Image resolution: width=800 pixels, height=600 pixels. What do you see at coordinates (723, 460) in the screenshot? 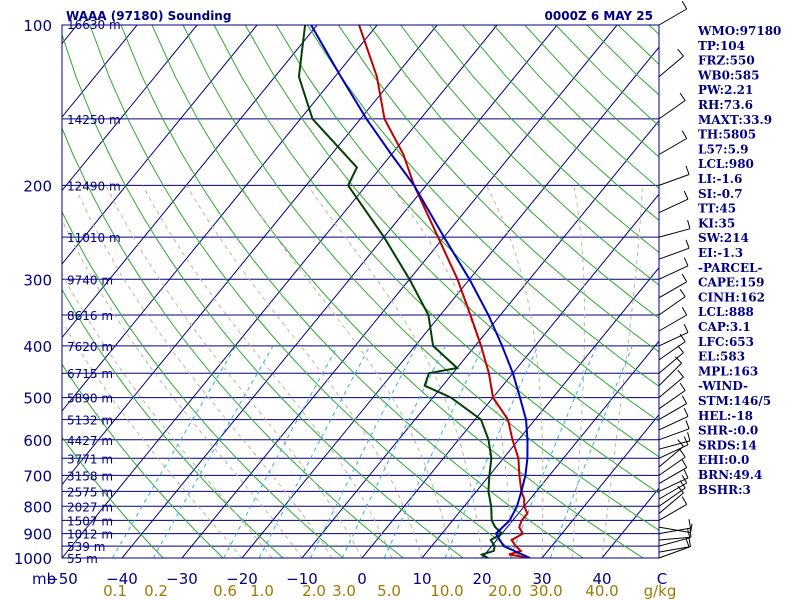
I see `index-value: EHI:0.0` at bounding box center [723, 460].